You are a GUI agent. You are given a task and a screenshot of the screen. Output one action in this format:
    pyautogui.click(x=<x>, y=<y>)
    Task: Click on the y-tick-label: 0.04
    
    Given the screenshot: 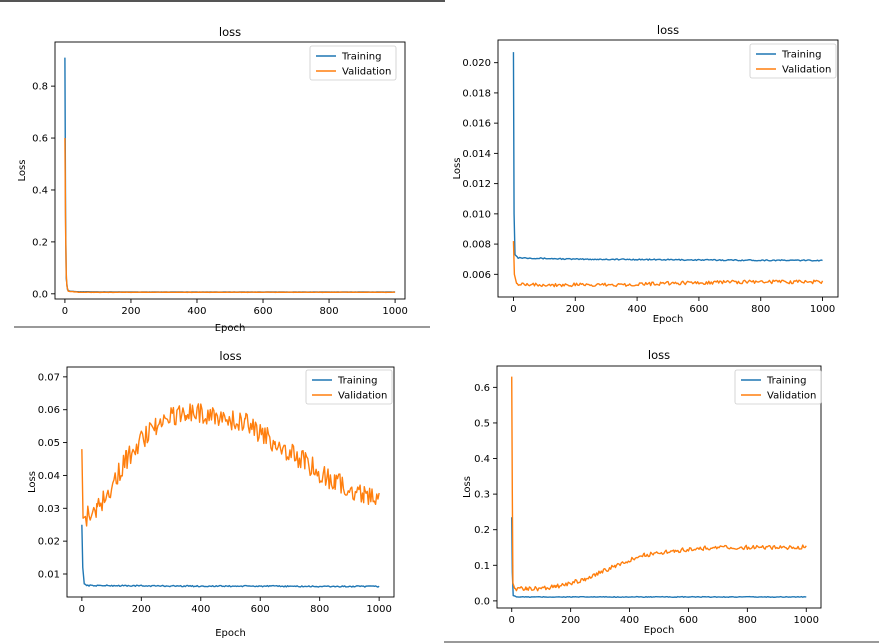 What is the action you would take?
    pyautogui.click(x=49, y=476)
    